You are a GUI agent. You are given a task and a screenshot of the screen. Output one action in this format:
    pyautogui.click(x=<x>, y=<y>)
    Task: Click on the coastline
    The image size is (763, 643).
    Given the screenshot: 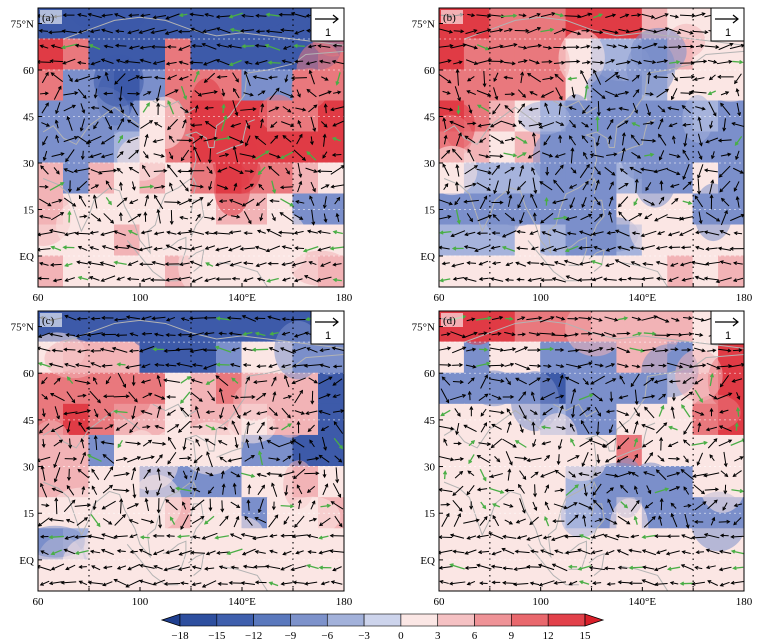 What is the action you would take?
    pyautogui.click(x=598, y=522)
    